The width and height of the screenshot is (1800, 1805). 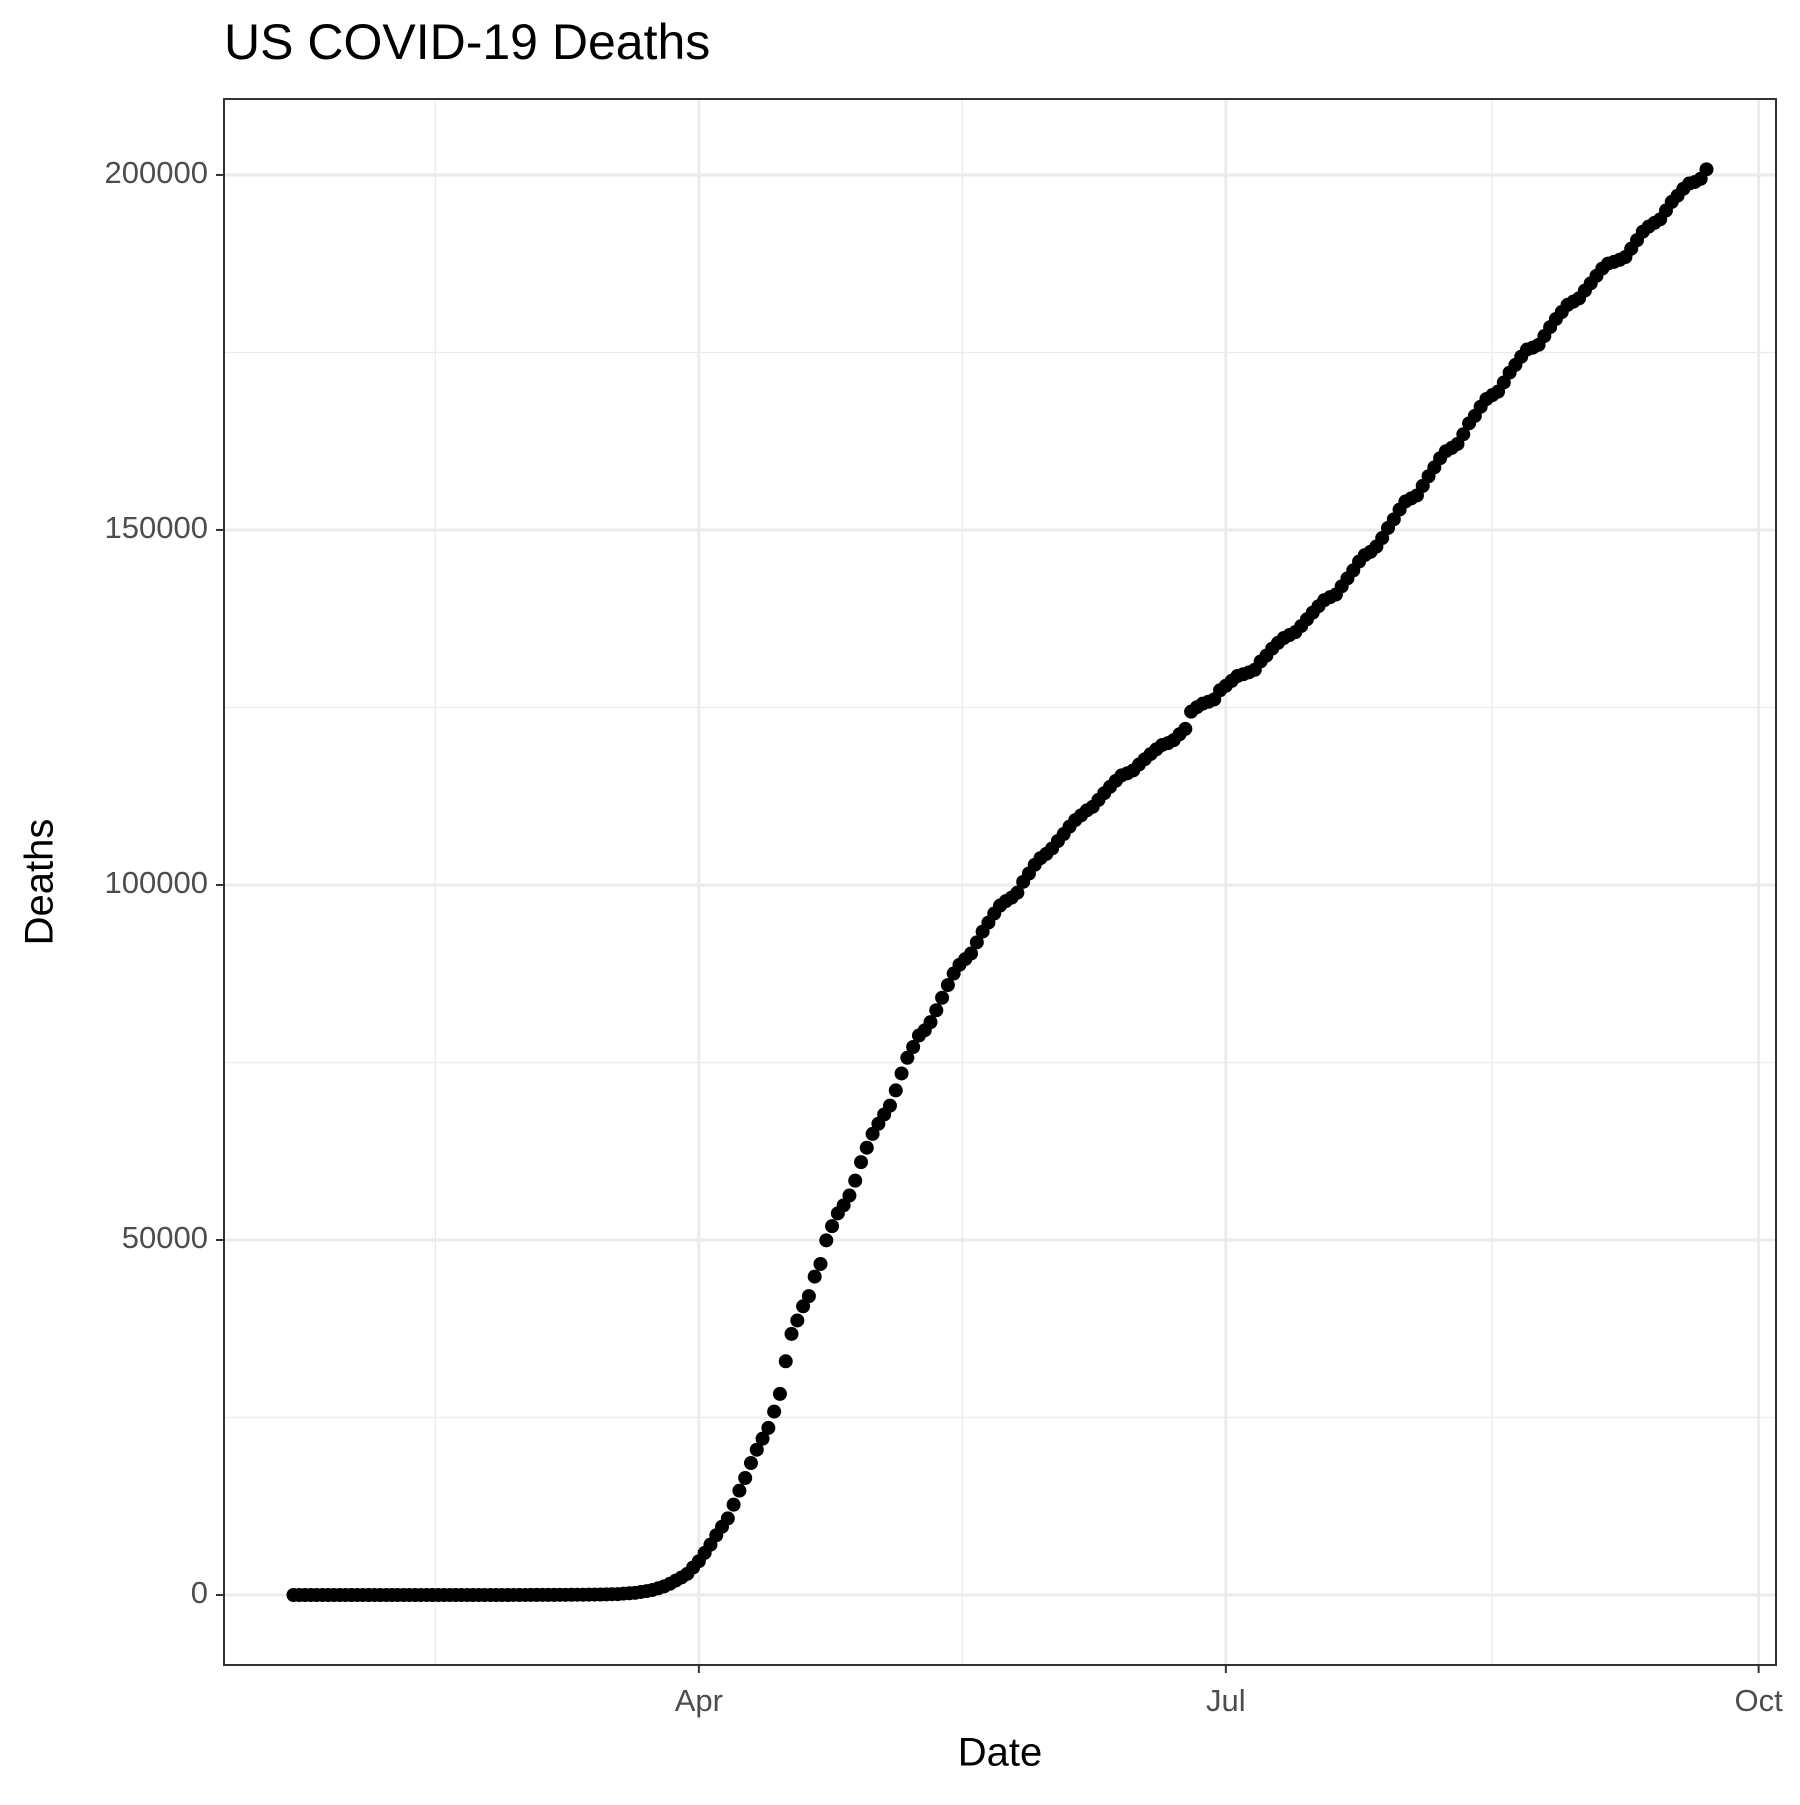 I want to click on y-tick-label: 50000, so click(x=165, y=1237).